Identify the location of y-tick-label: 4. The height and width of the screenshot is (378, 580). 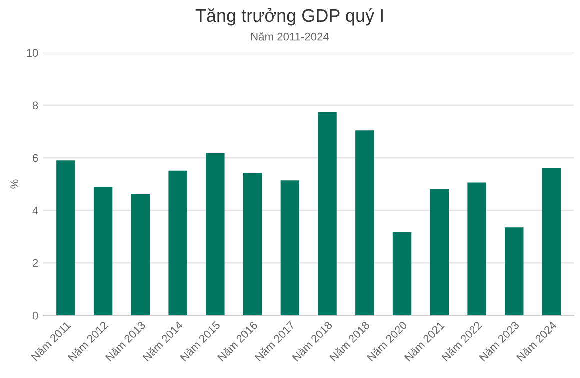
(35, 210).